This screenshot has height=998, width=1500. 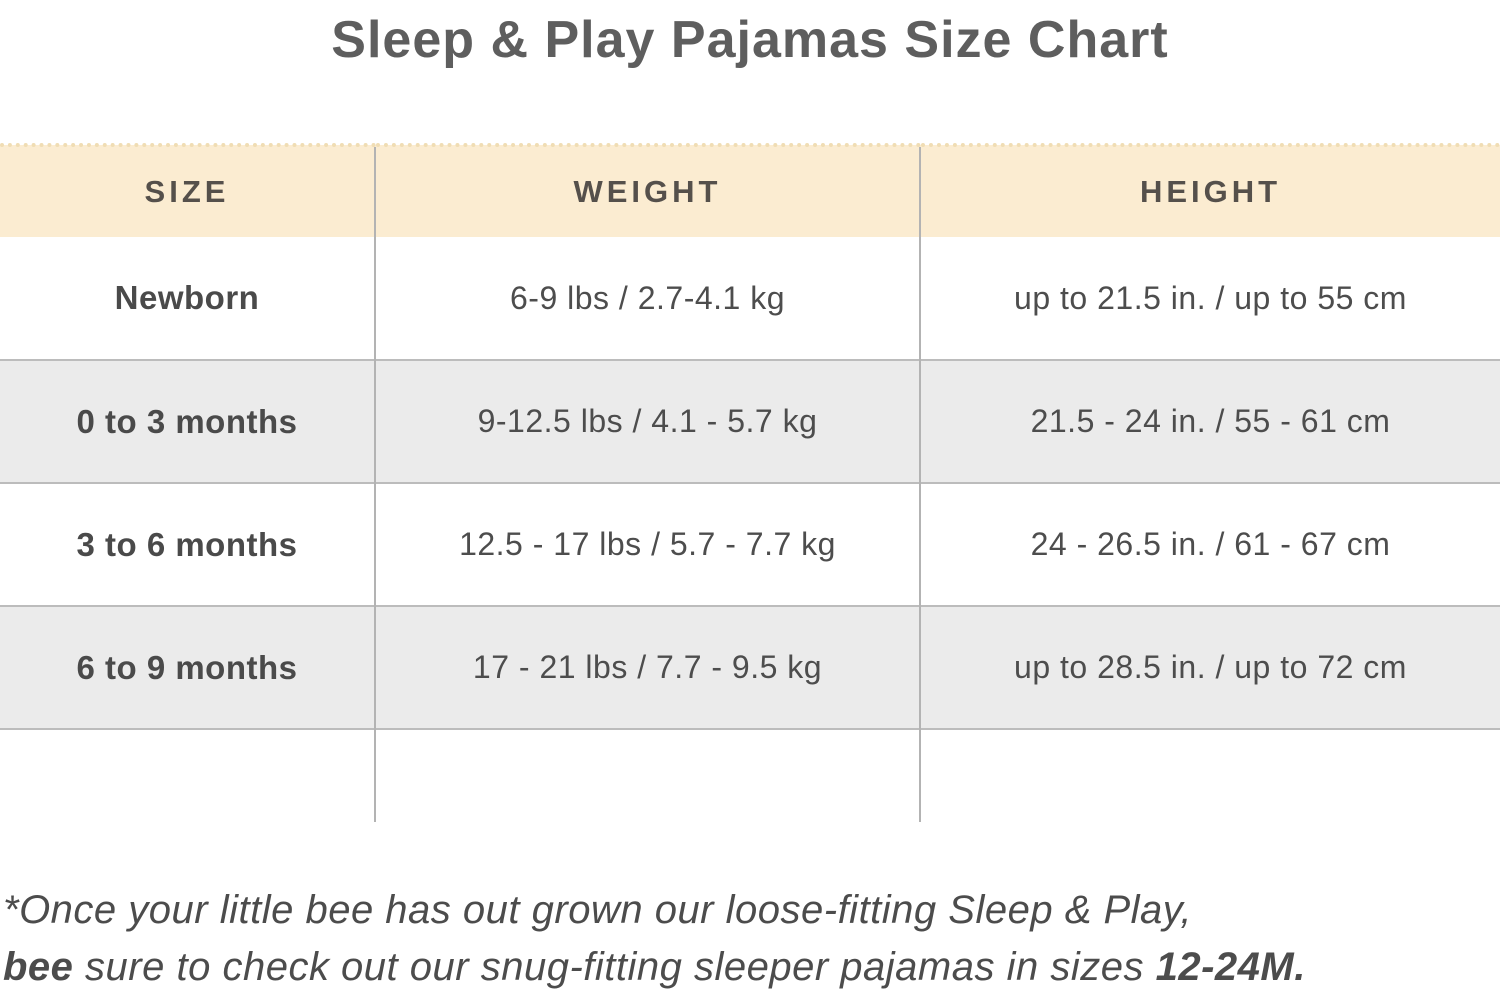 I want to click on column-header-size: SIZE, so click(x=187, y=190).